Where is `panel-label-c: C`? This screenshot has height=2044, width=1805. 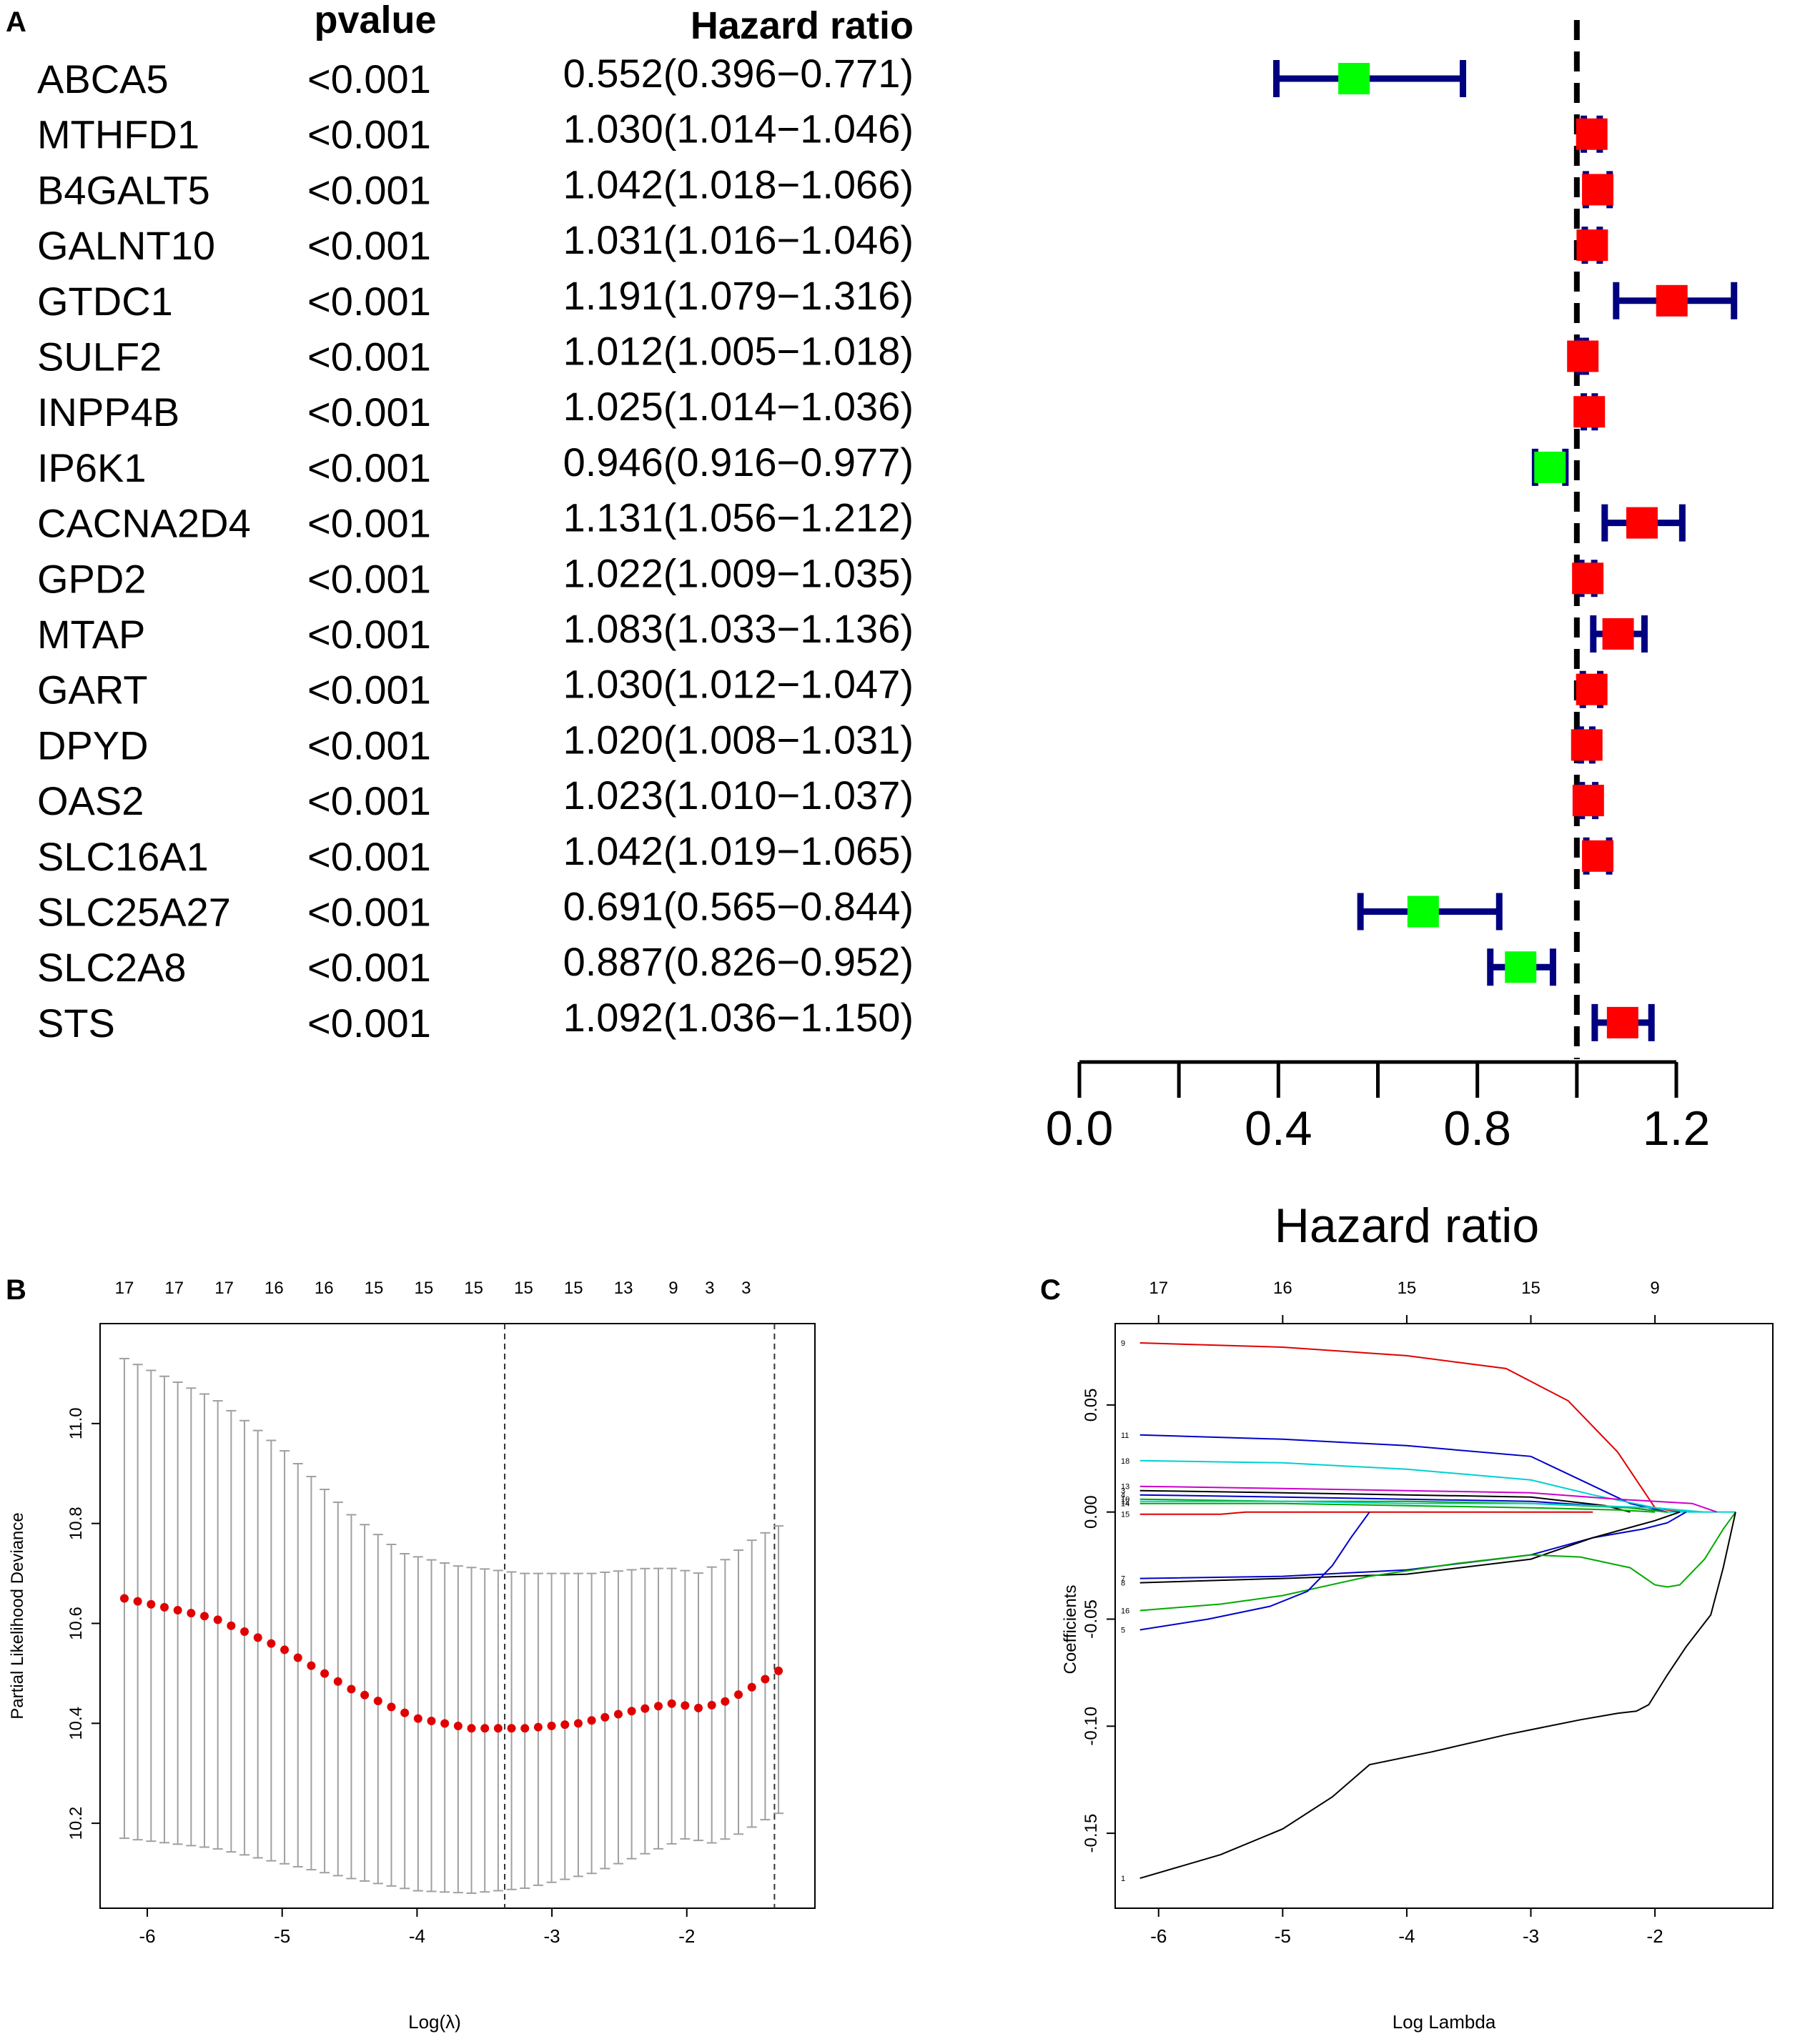 panel-label-c: C is located at coordinates (1050, 1290).